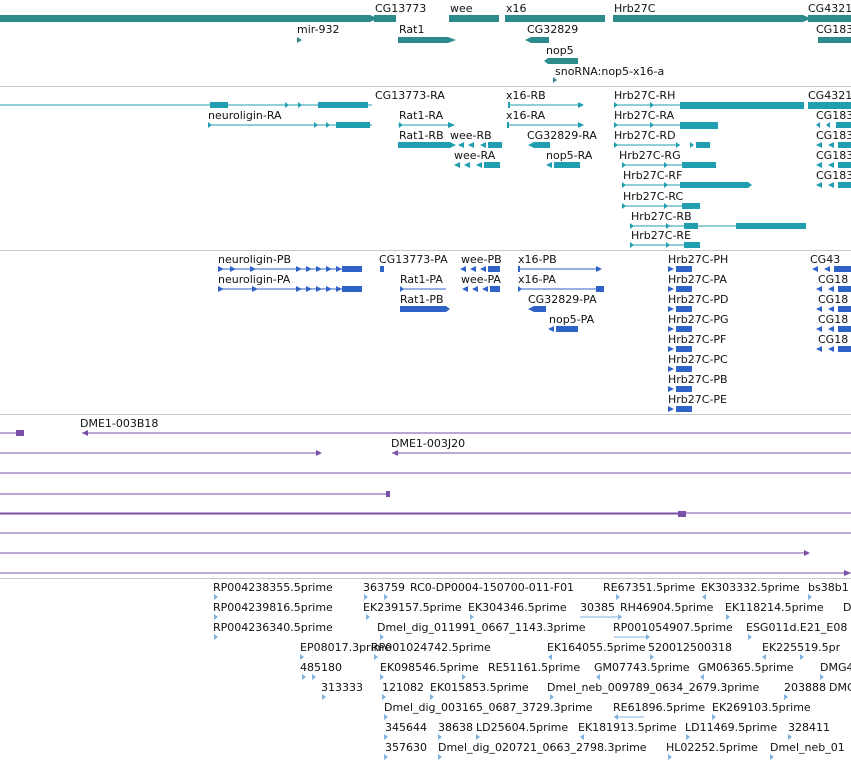 The image size is (851, 763). I want to click on transcript-label: wee-RB, so click(471, 135).